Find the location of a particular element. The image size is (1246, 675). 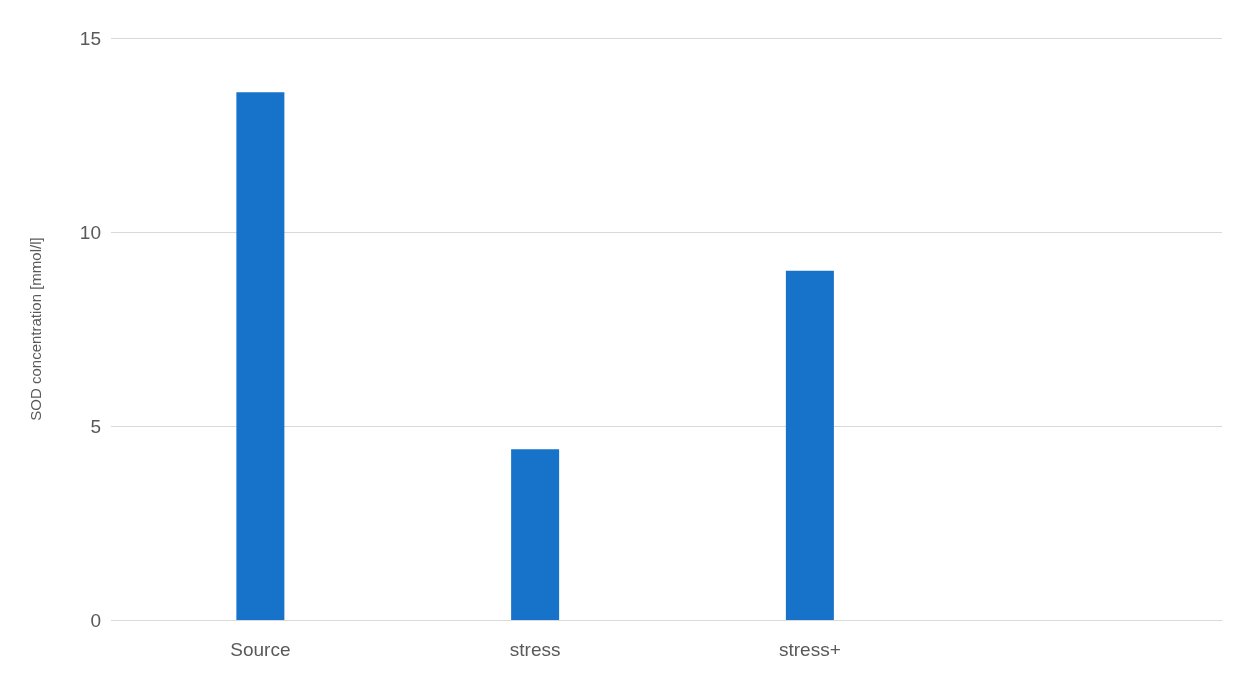

x-tick-label: Source is located at coordinates (260, 649).